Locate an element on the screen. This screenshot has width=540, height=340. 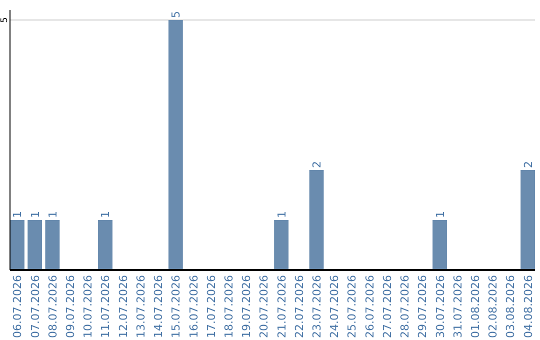
x-tick-label: 10.07.2026 is located at coordinates (88, 306).